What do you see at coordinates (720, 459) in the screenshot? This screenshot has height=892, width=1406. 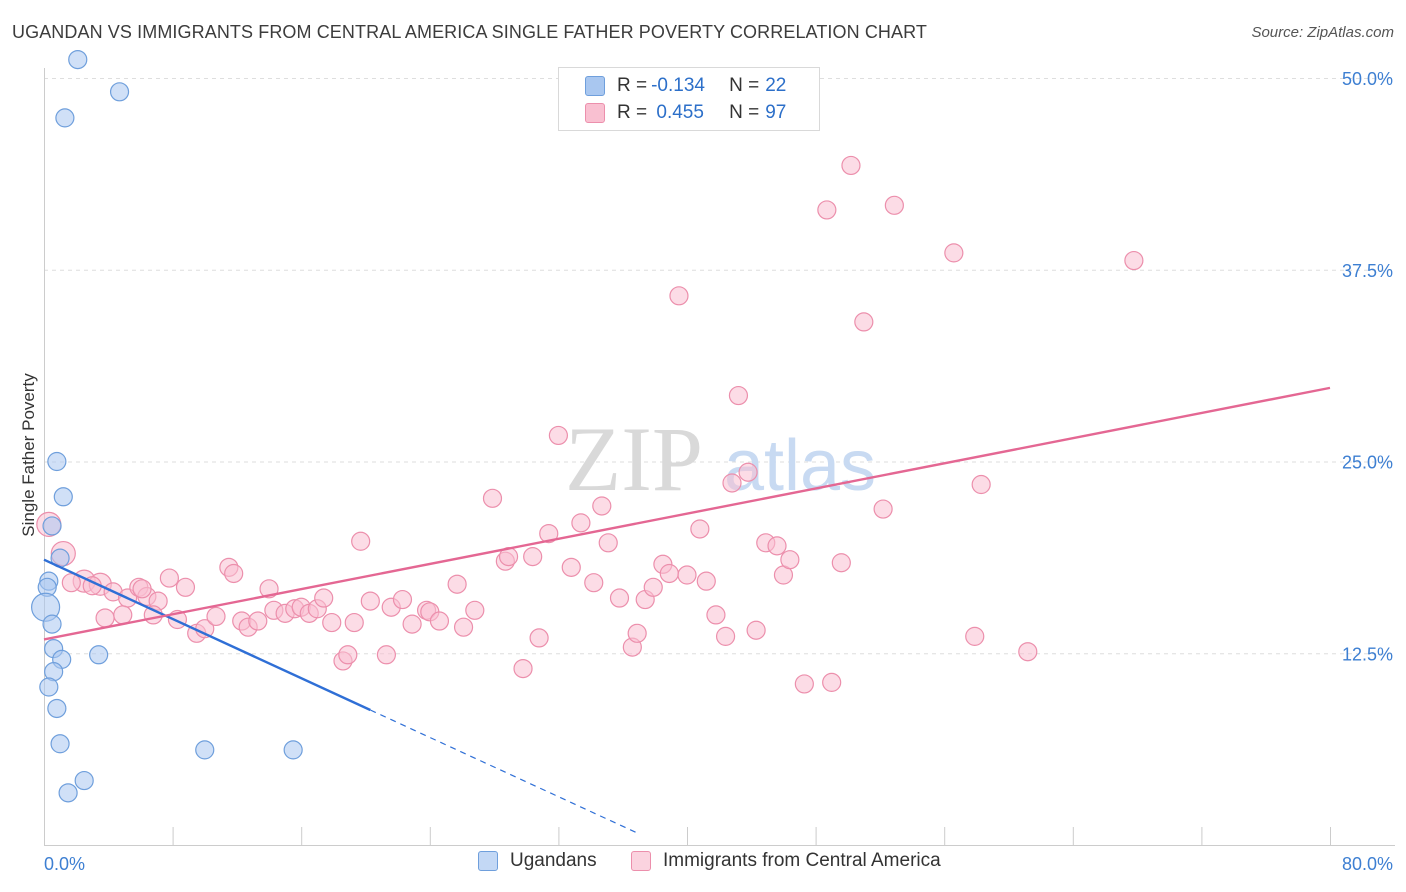 I see `watermark: ZIP atlas` at bounding box center [720, 459].